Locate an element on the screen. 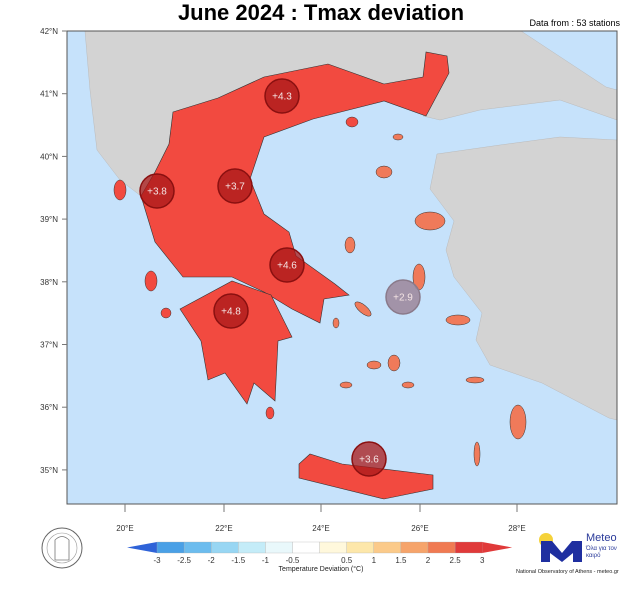 This screenshot has height=591, width=642. station-value-label: +3.7 is located at coordinates (235, 187).